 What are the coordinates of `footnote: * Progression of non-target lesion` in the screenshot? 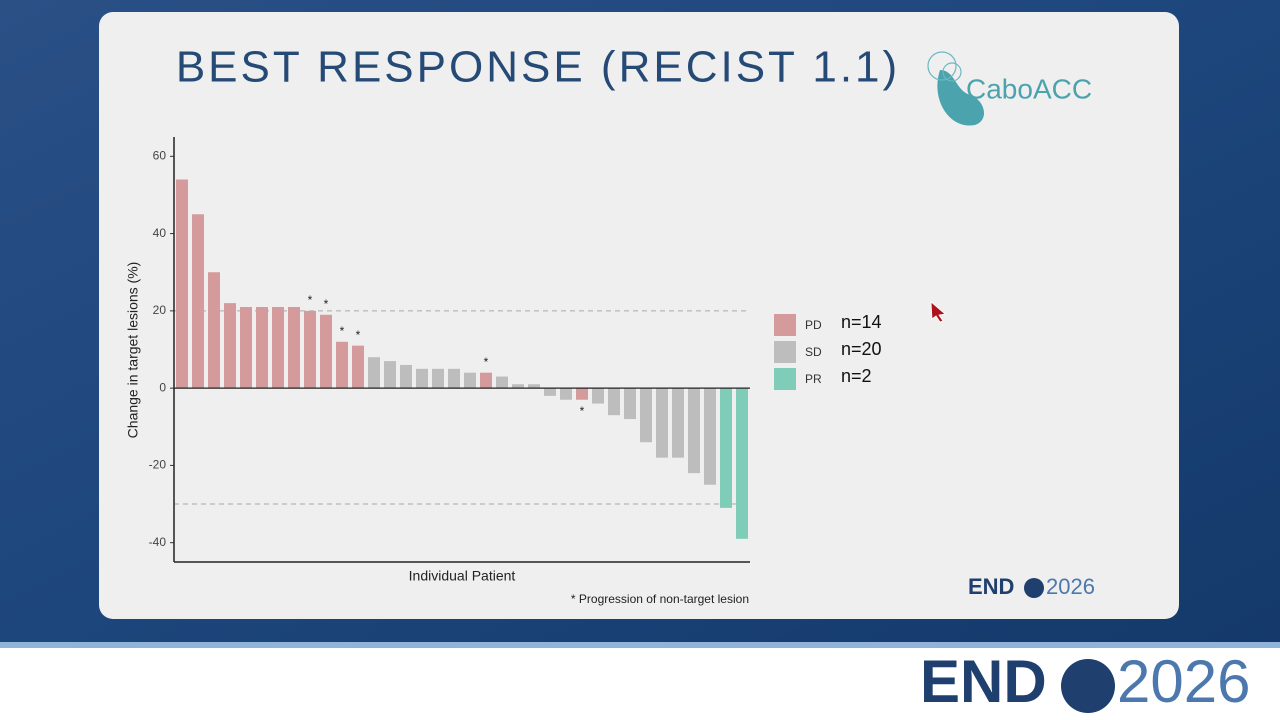 It's located at (660, 599).